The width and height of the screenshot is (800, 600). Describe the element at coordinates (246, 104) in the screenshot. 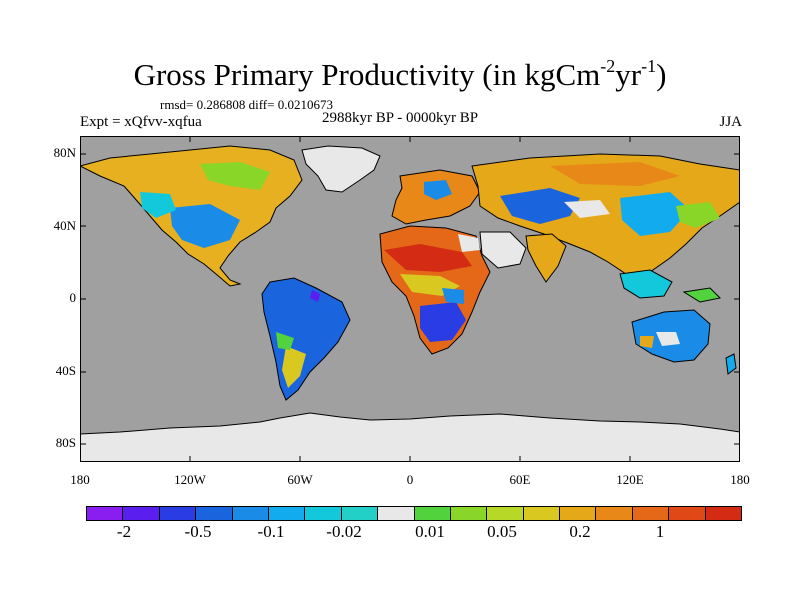

I see `stats-text: rmsd= 0.286808 diff= 0.0210673` at that location.